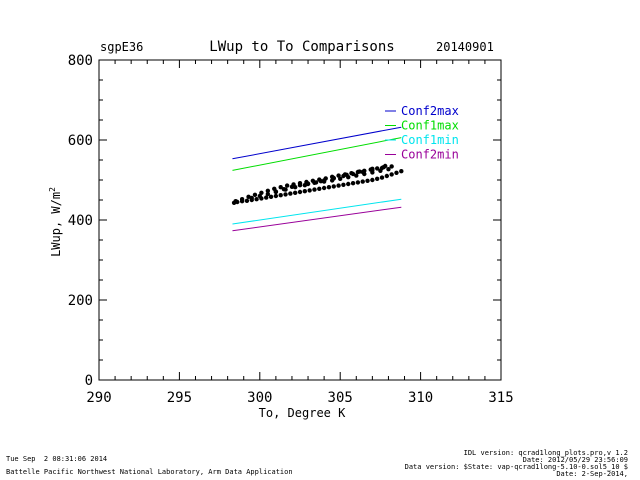 The height and width of the screenshot is (480, 640). What do you see at coordinates (80, 141) in the screenshot?
I see `y-tick-label: 600` at bounding box center [80, 141].